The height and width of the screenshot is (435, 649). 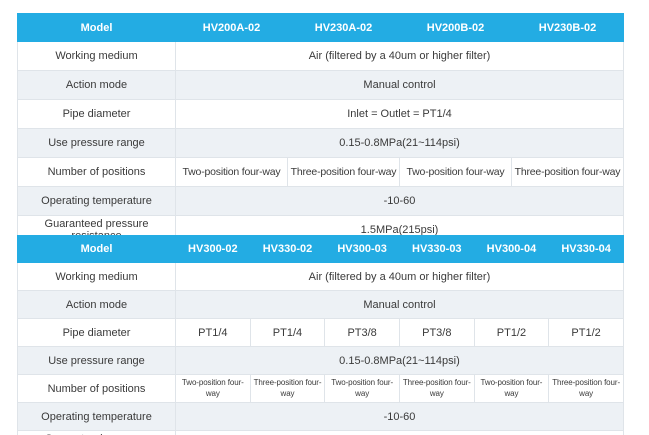 I want to click on model-name-cell: HV230B-02, so click(x=567, y=27).